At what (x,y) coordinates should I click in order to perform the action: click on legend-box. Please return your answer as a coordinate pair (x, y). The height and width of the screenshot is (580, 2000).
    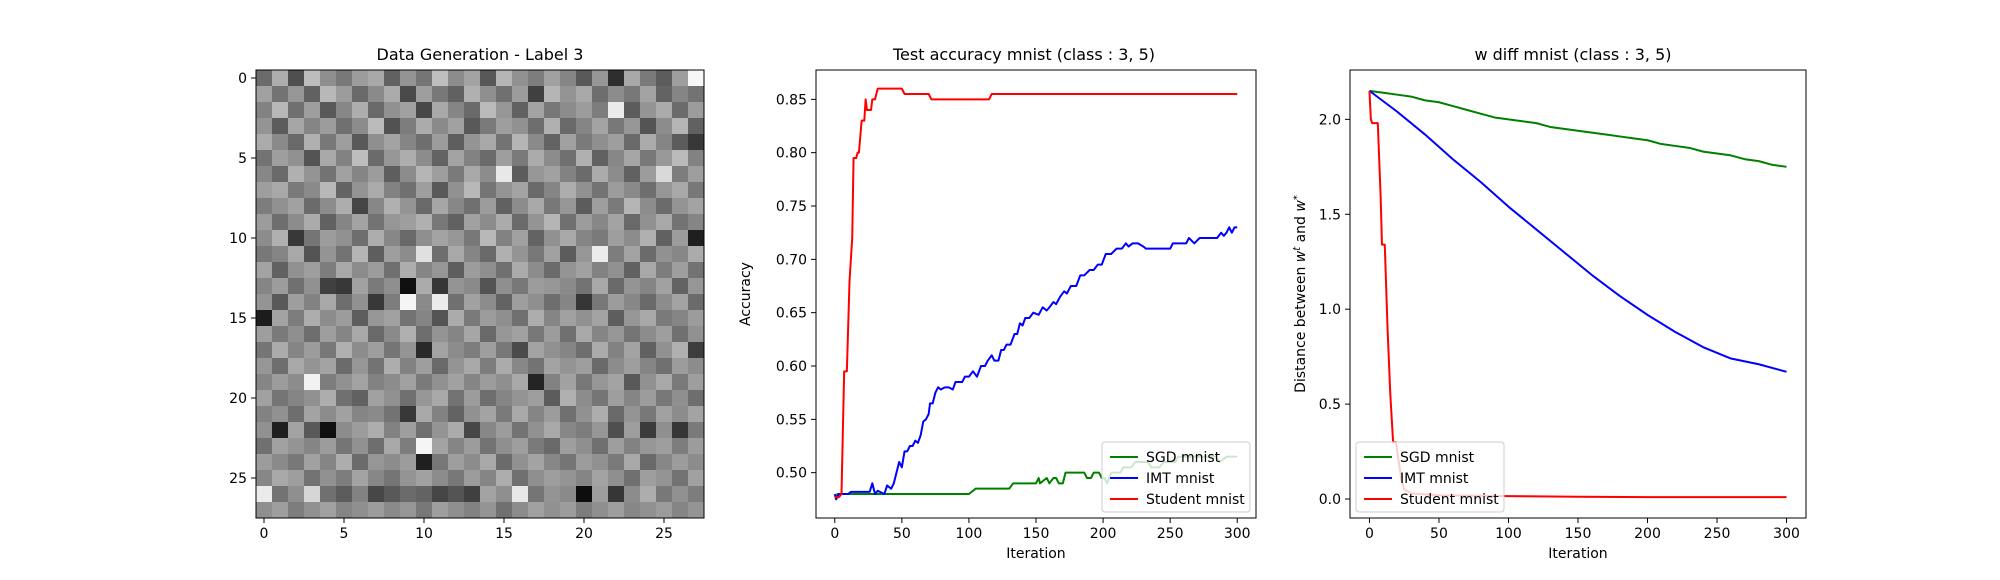
    Looking at the image, I should click on (1176, 477).